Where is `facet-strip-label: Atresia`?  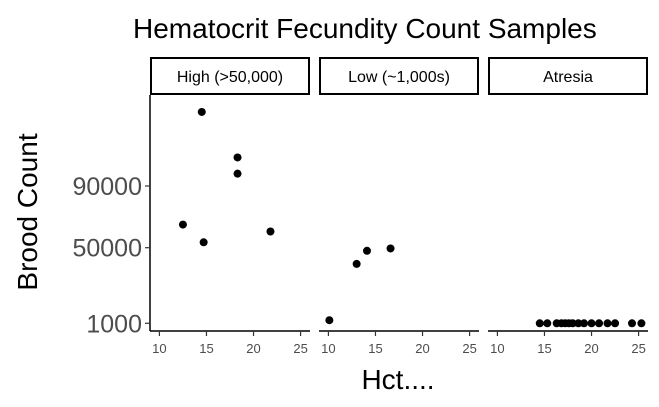 facet-strip-label: Atresia is located at coordinates (568, 77).